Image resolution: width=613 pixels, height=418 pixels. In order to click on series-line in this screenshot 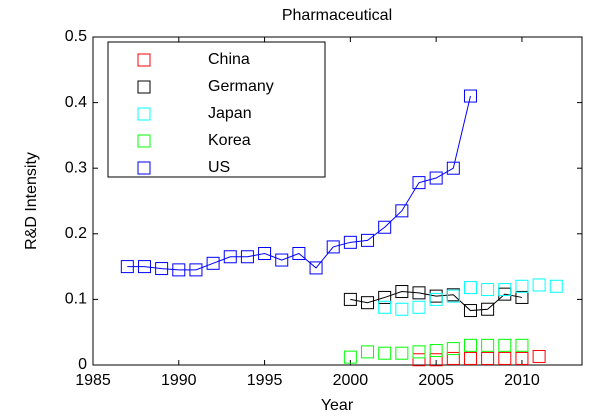, I will do `click(436, 301)`.